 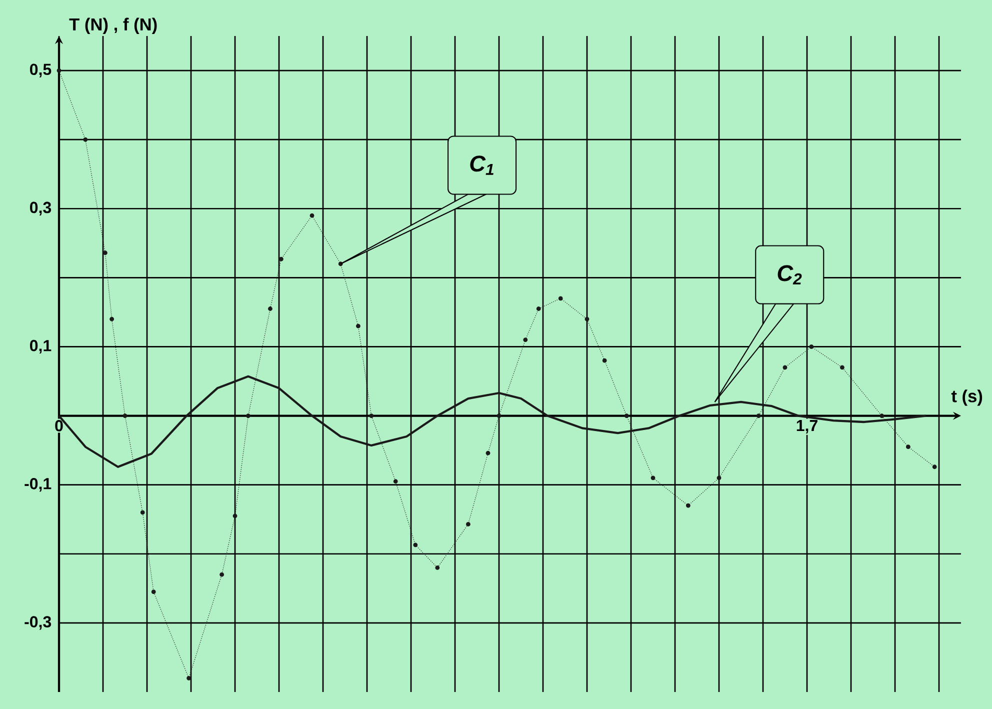 What do you see at coordinates (113, 26) in the screenshot?
I see `y-axis-title: T (N) , f (N)` at bounding box center [113, 26].